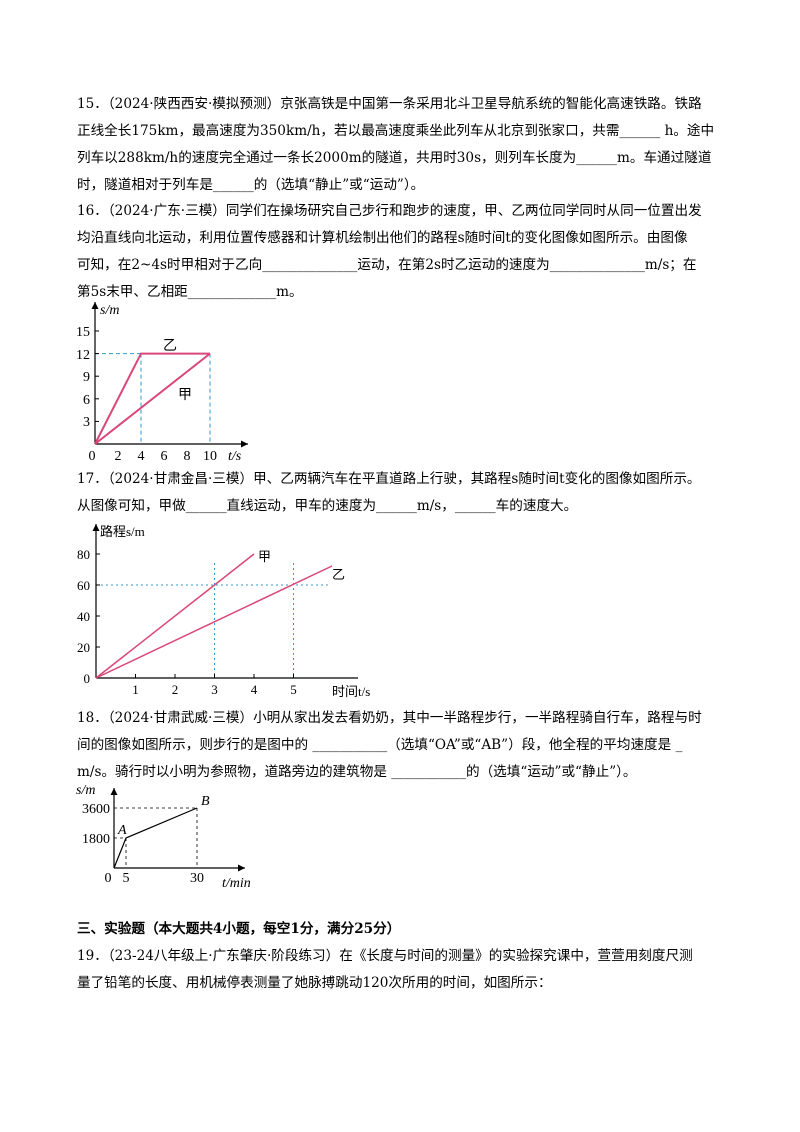 The width and height of the screenshot is (800, 1132). Describe the element at coordinates (205, 801) in the screenshot. I see `point-b-label: B` at that location.